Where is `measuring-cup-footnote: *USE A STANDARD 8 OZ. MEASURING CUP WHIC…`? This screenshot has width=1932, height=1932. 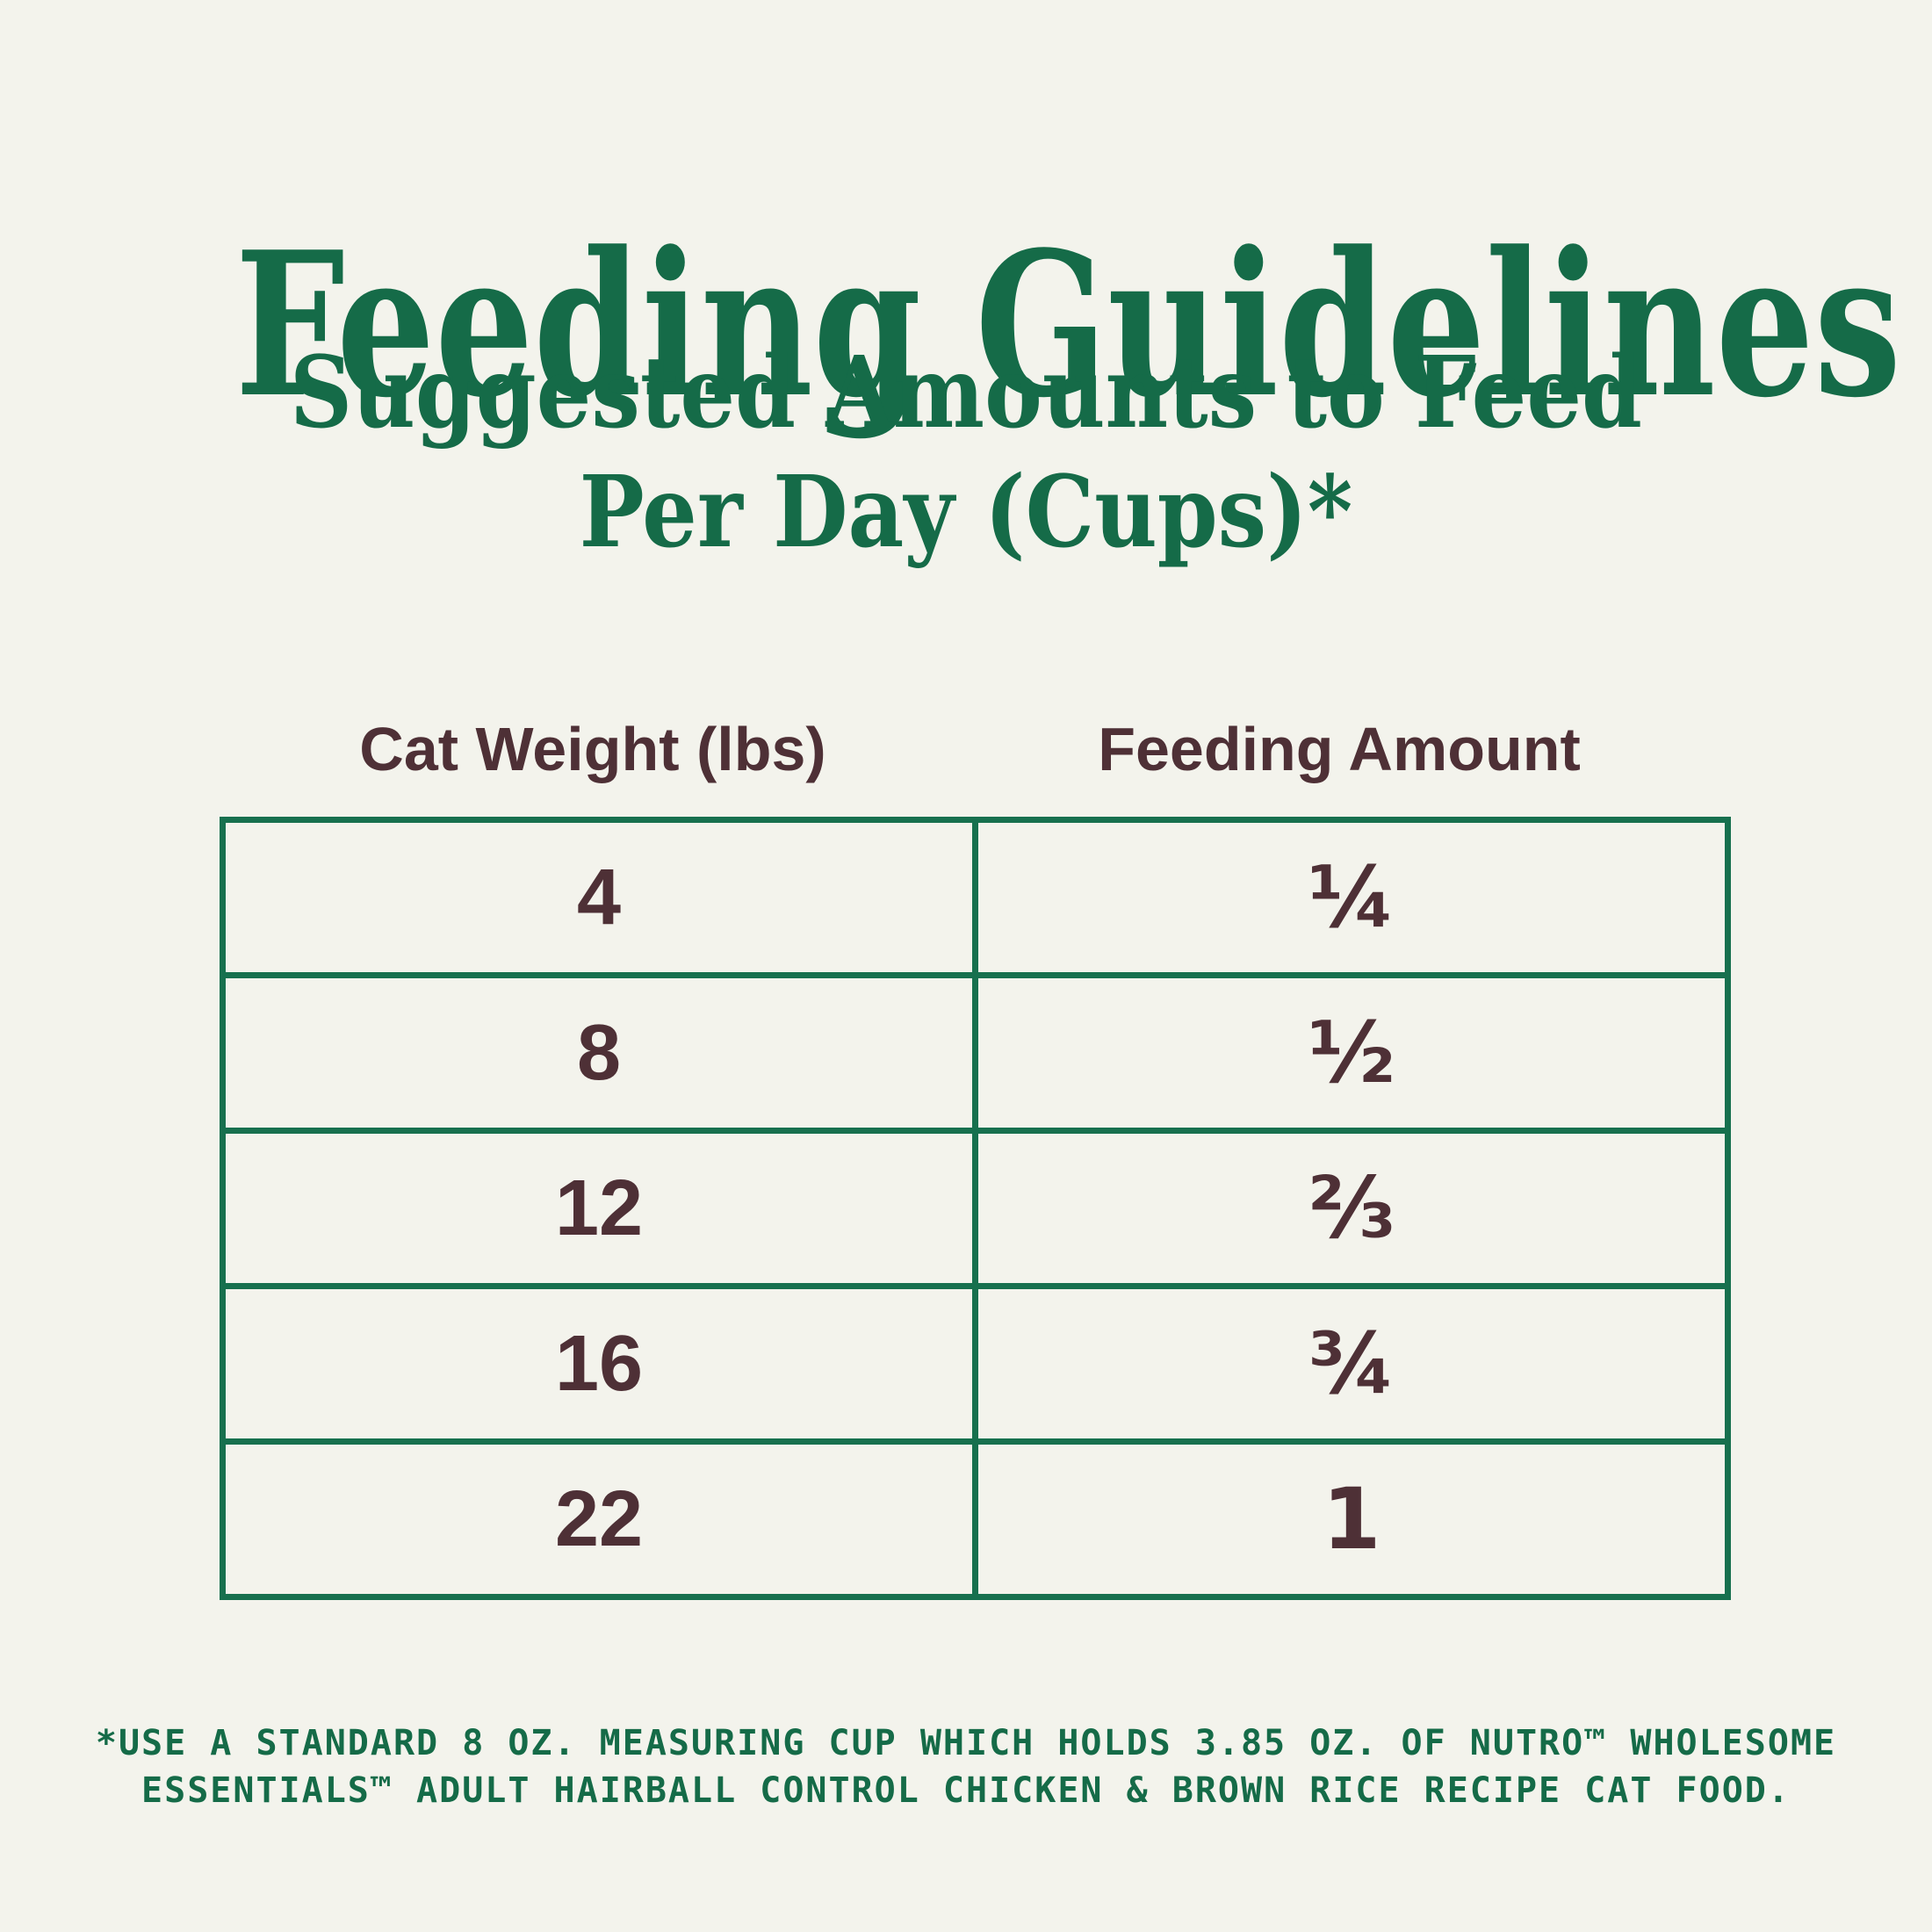 measuring-cup-footnote: *USE A STANDARD 8 OZ. MEASURING CUP WHIC… is located at coordinates (966, 1767).